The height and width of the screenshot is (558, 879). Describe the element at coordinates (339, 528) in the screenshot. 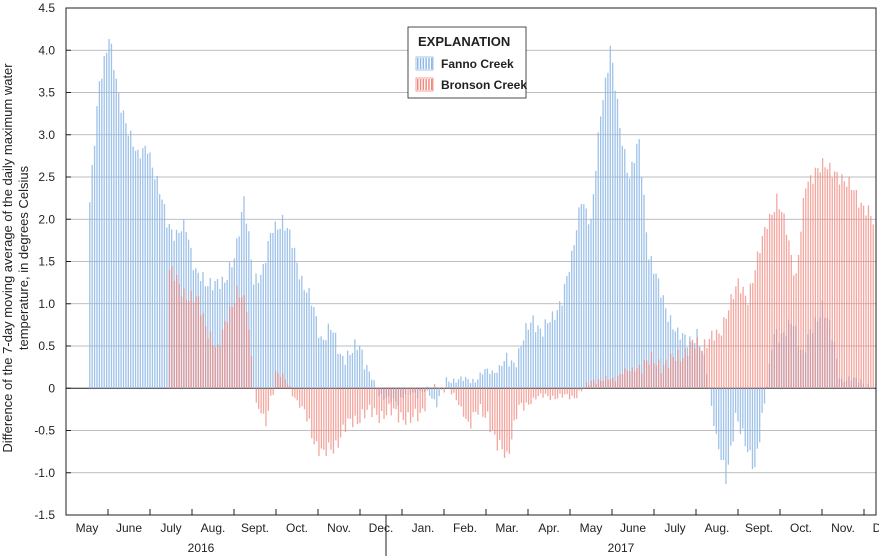

I see `x-tick-label: Nov.` at that location.